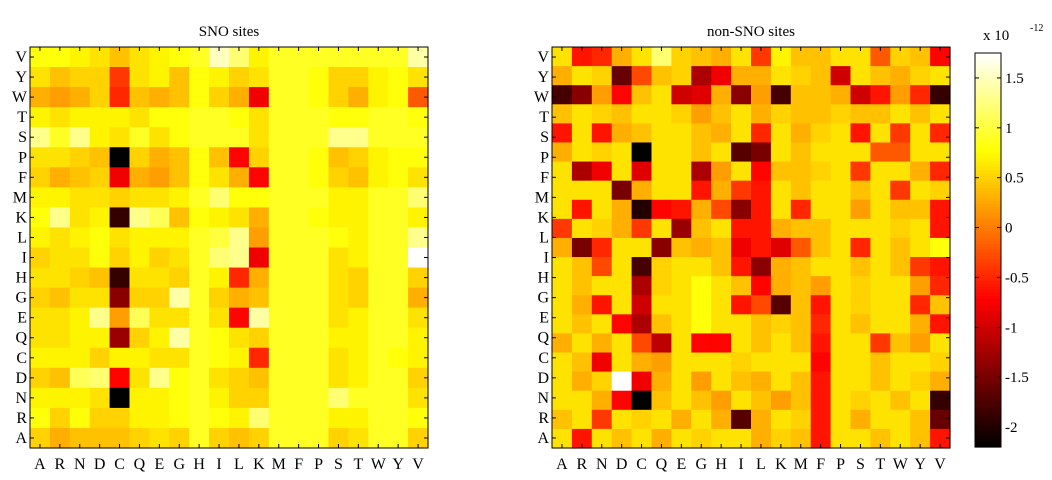 Image resolution: width=1052 pixels, height=480 pixels. Describe the element at coordinates (259, 464) in the screenshot. I see `x-tick-label: K` at that location.